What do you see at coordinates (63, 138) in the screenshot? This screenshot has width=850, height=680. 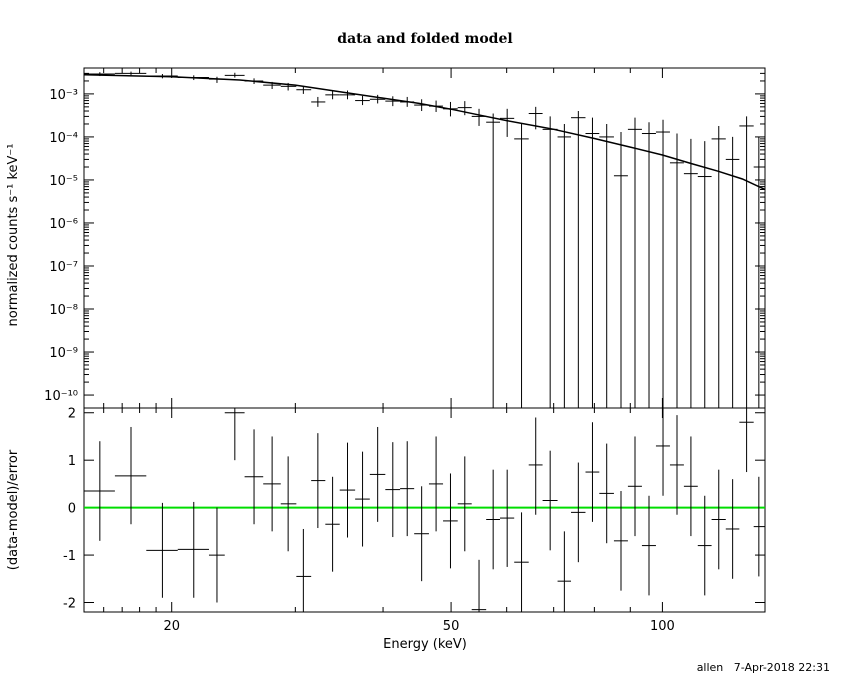 I see `top-y-tick-label: 10⁻⁴` at bounding box center [63, 138].